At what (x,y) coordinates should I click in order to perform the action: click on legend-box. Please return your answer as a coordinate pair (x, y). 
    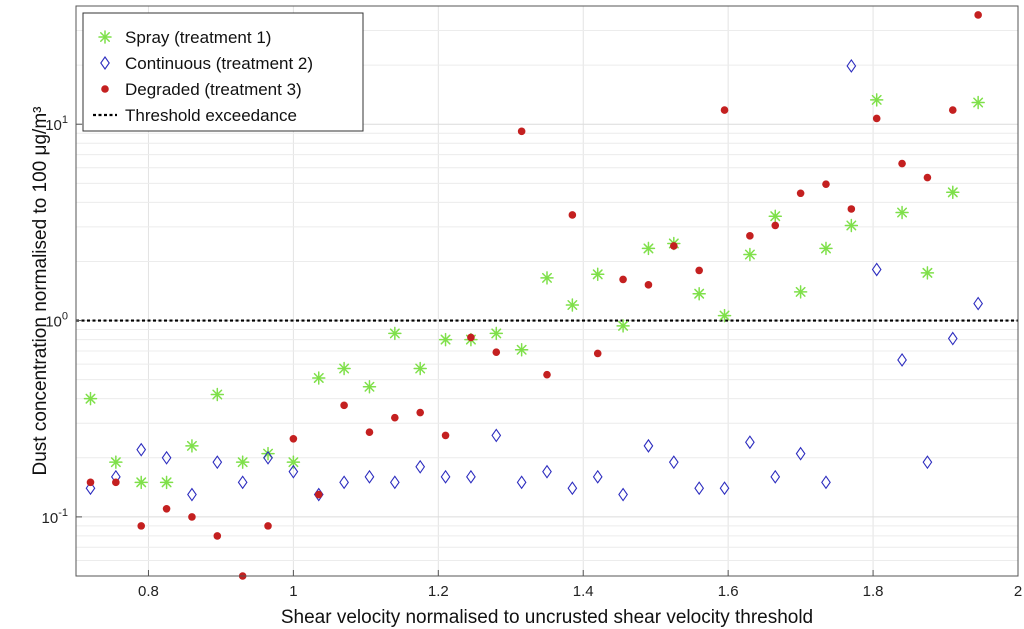
    Looking at the image, I should click on (223, 72).